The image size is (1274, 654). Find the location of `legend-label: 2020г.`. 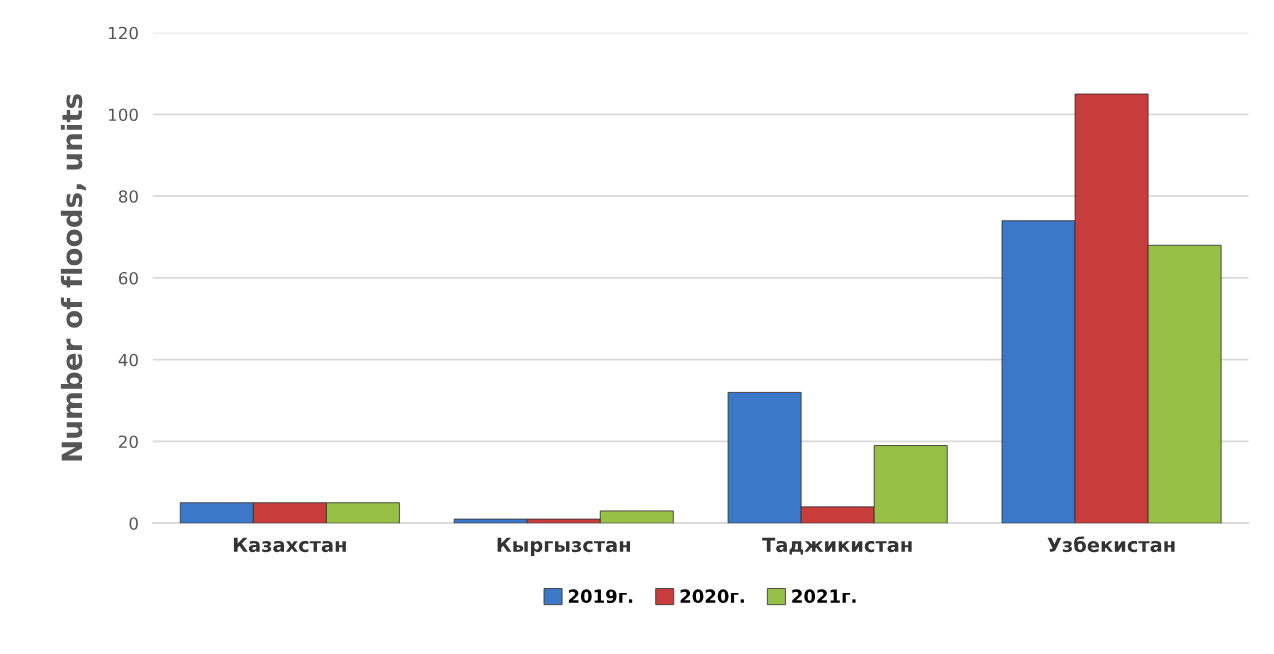

legend-label: 2020г. is located at coordinates (712, 596).